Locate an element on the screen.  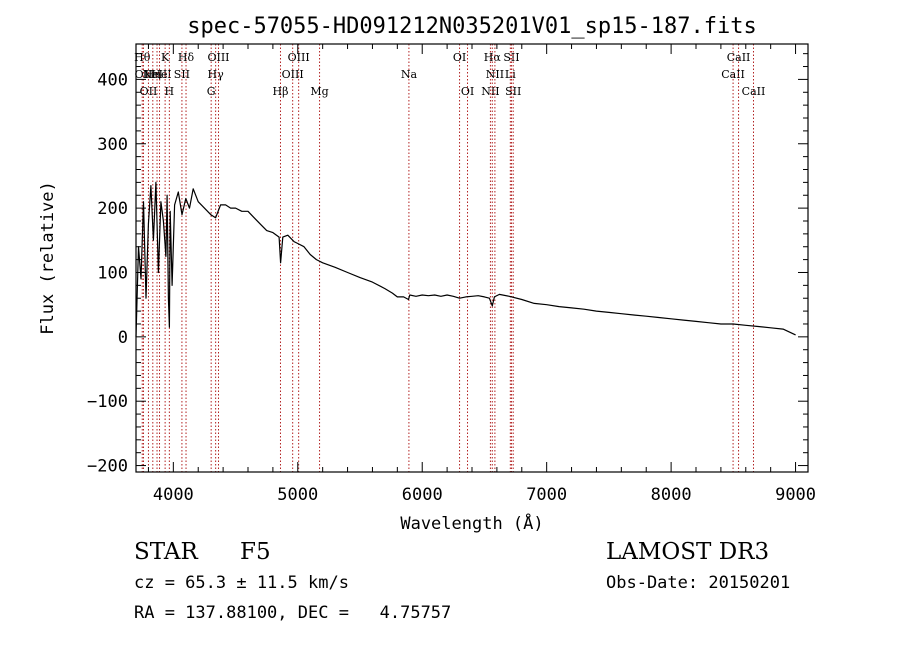
y-tick-label-3: 100 is located at coordinates (112, 273).